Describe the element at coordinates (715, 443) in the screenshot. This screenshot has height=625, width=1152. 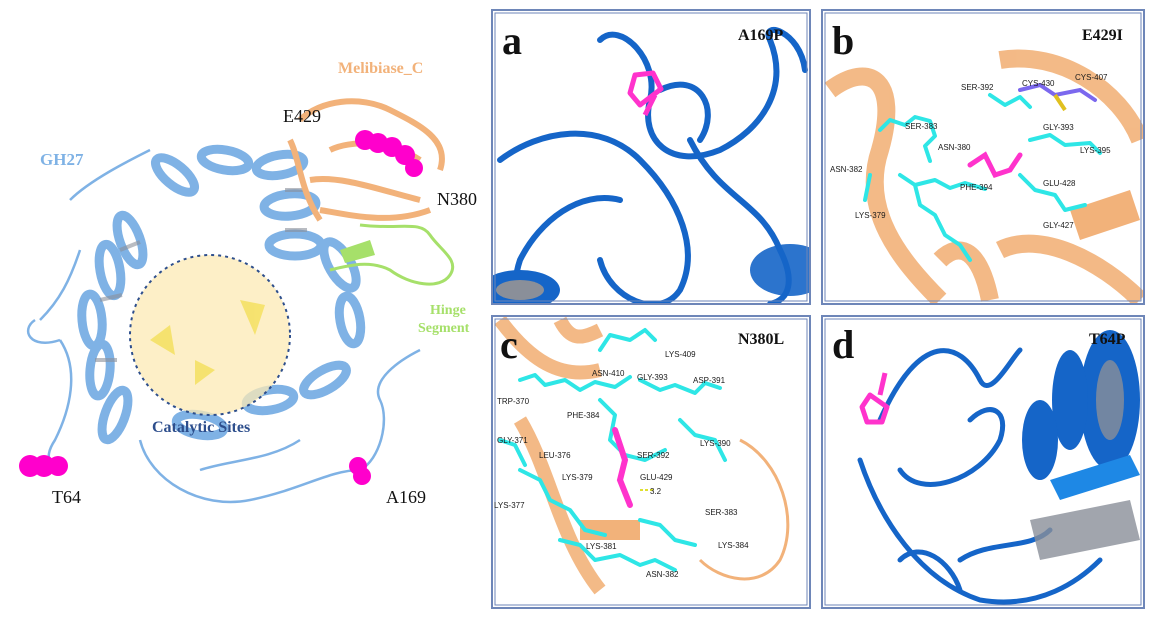
I see `residue-label: LYS-390` at that location.